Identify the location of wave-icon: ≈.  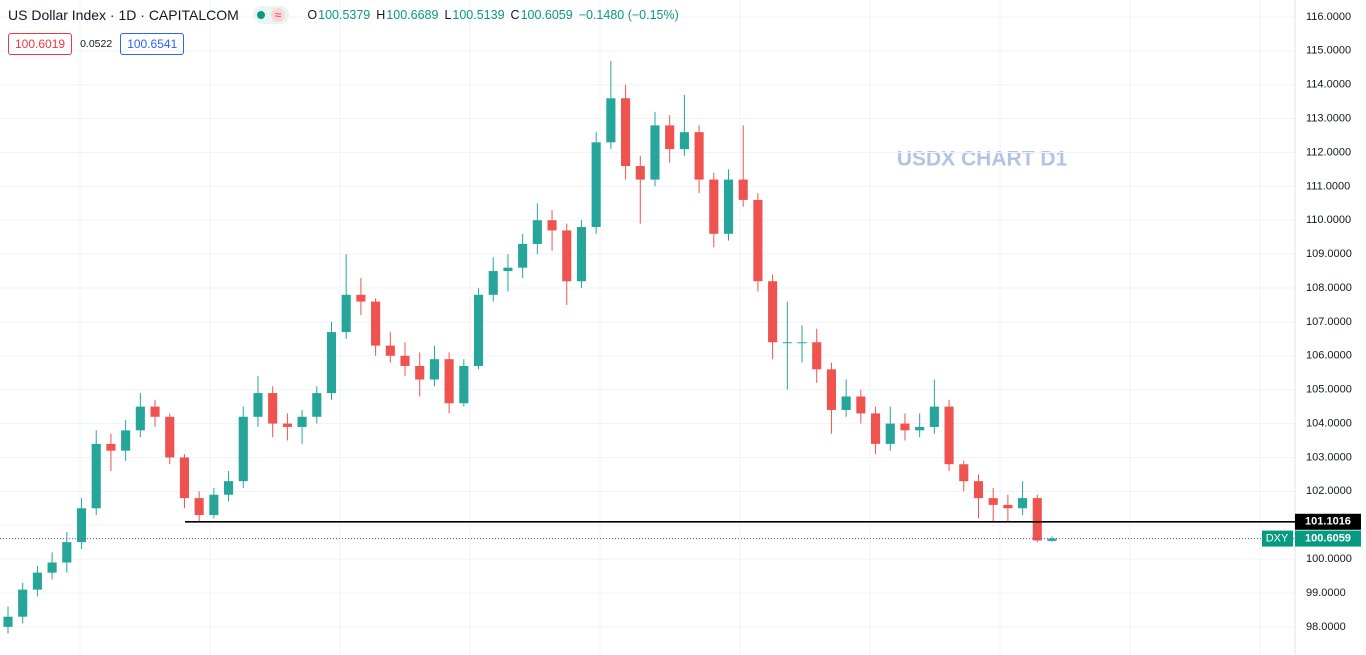
(278, 15).